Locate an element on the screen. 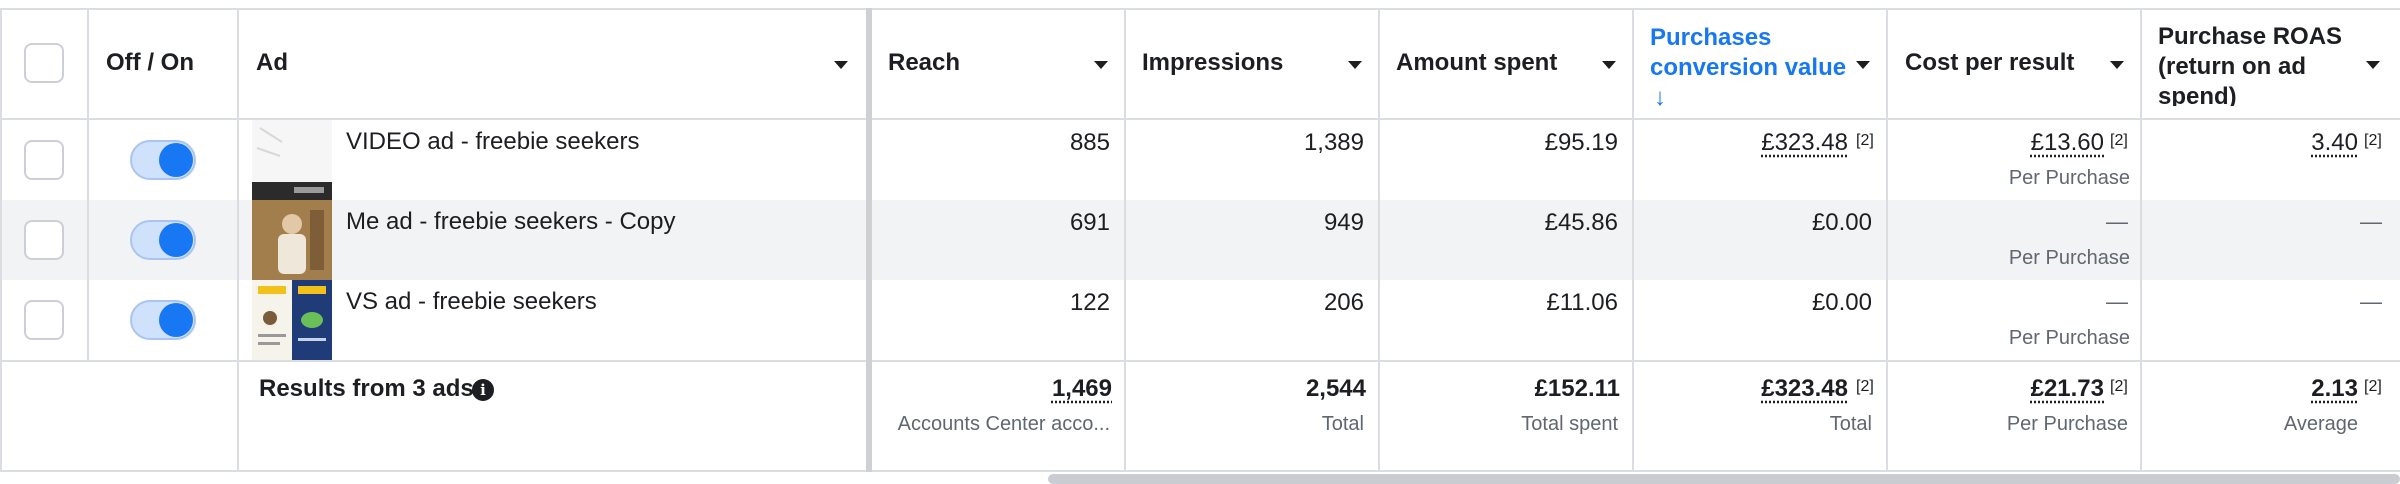 This screenshot has width=2400, height=484. total-roas-sub: Average is located at coordinates (2320, 424).